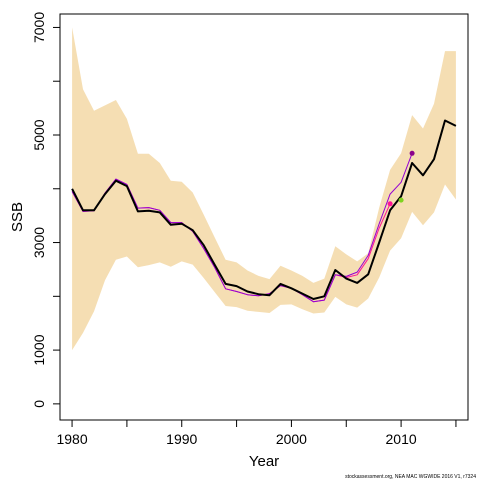 This screenshot has width=480, height=480. I want to click on y-axis: 0 1000 3000 5000 7000, so click(46, 210).